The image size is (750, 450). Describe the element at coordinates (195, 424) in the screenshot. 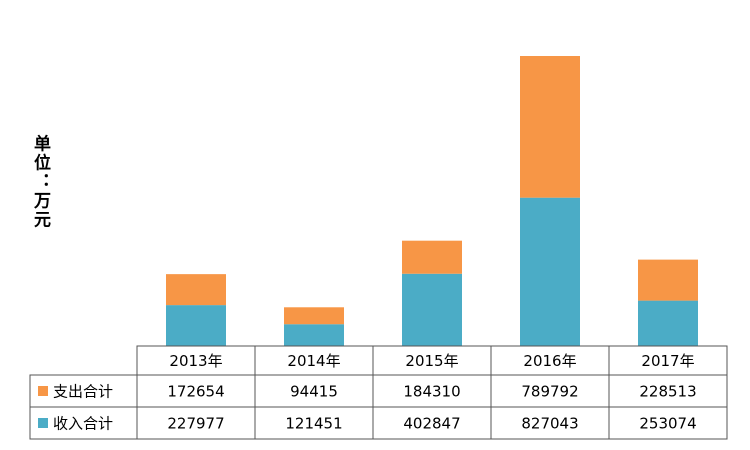

I see `table-value: 227977` at that location.